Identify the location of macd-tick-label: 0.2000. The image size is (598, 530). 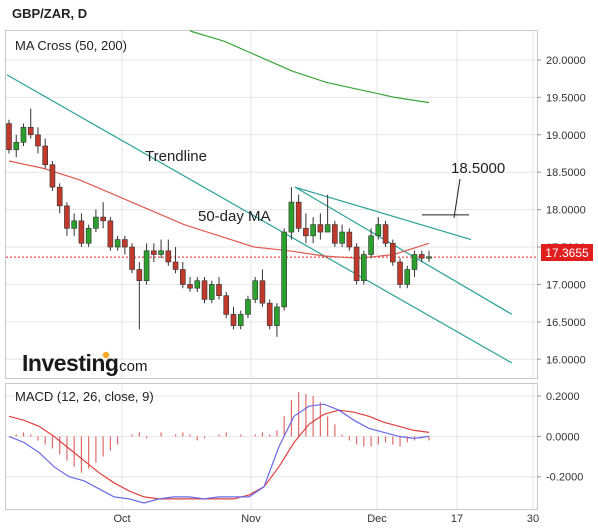
(563, 397).